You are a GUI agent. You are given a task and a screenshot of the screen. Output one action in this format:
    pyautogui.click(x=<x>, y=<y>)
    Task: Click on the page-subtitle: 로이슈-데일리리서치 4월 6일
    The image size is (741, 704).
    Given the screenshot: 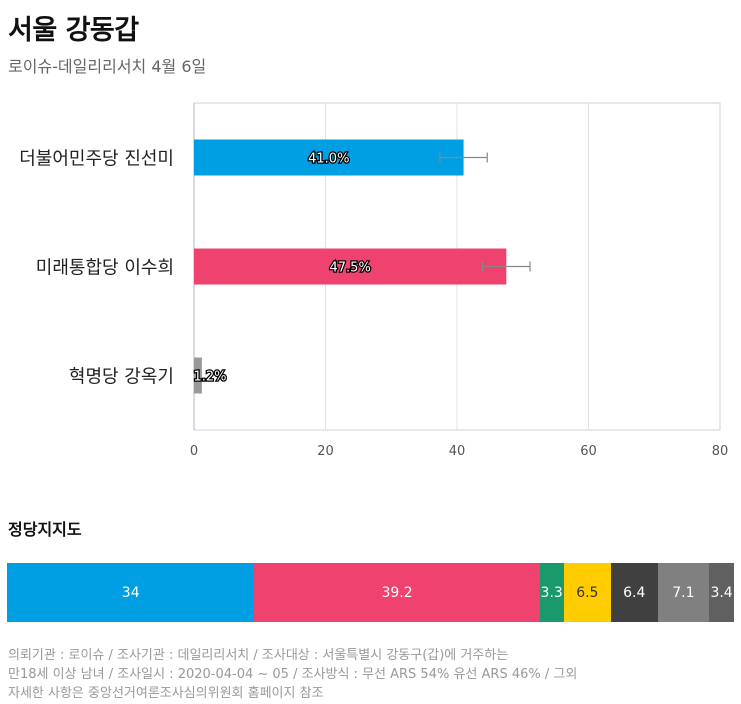 What is the action you would take?
    pyautogui.click(x=107, y=66)
    